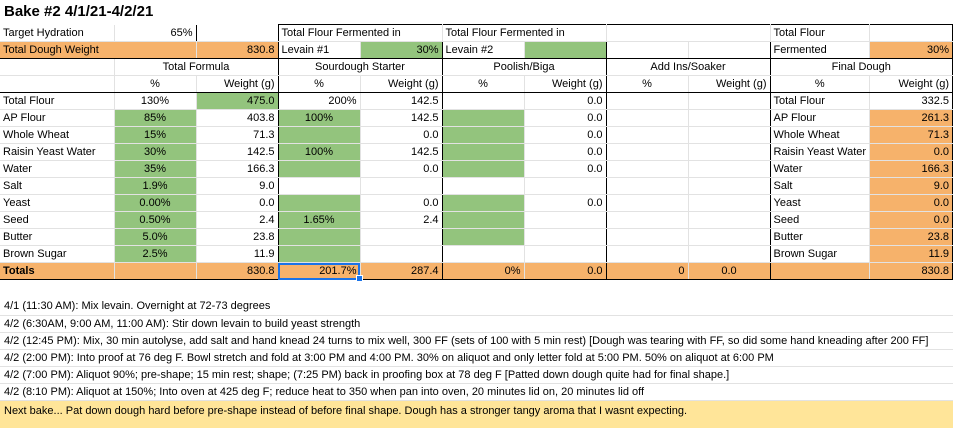 The image size is (955, 432). What do you see at coordinates (401, 50) in the screenshot?
I see `levain1-value: 30%` at bounding box center [401, 50].